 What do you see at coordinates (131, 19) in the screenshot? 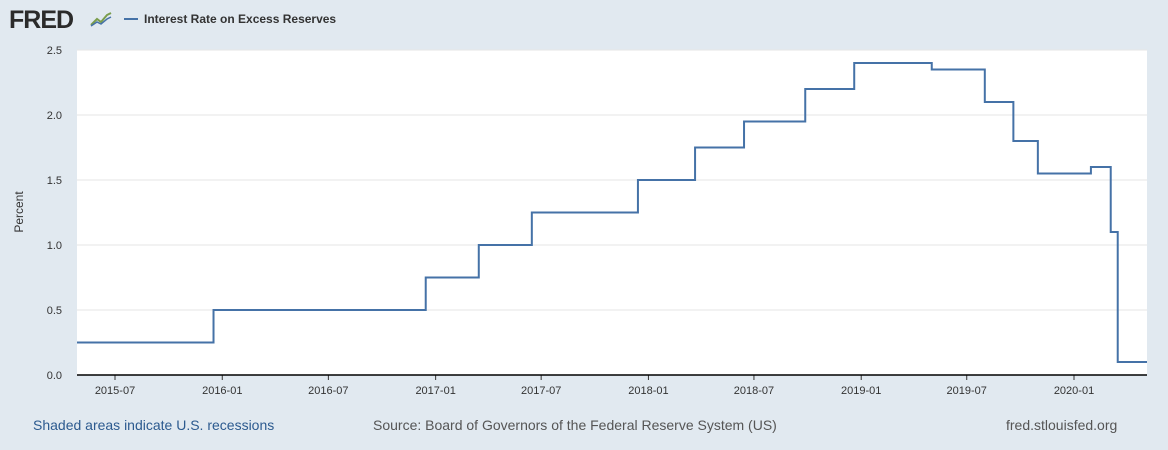
I see `legend-swatch` at bounding box center [131, 19].